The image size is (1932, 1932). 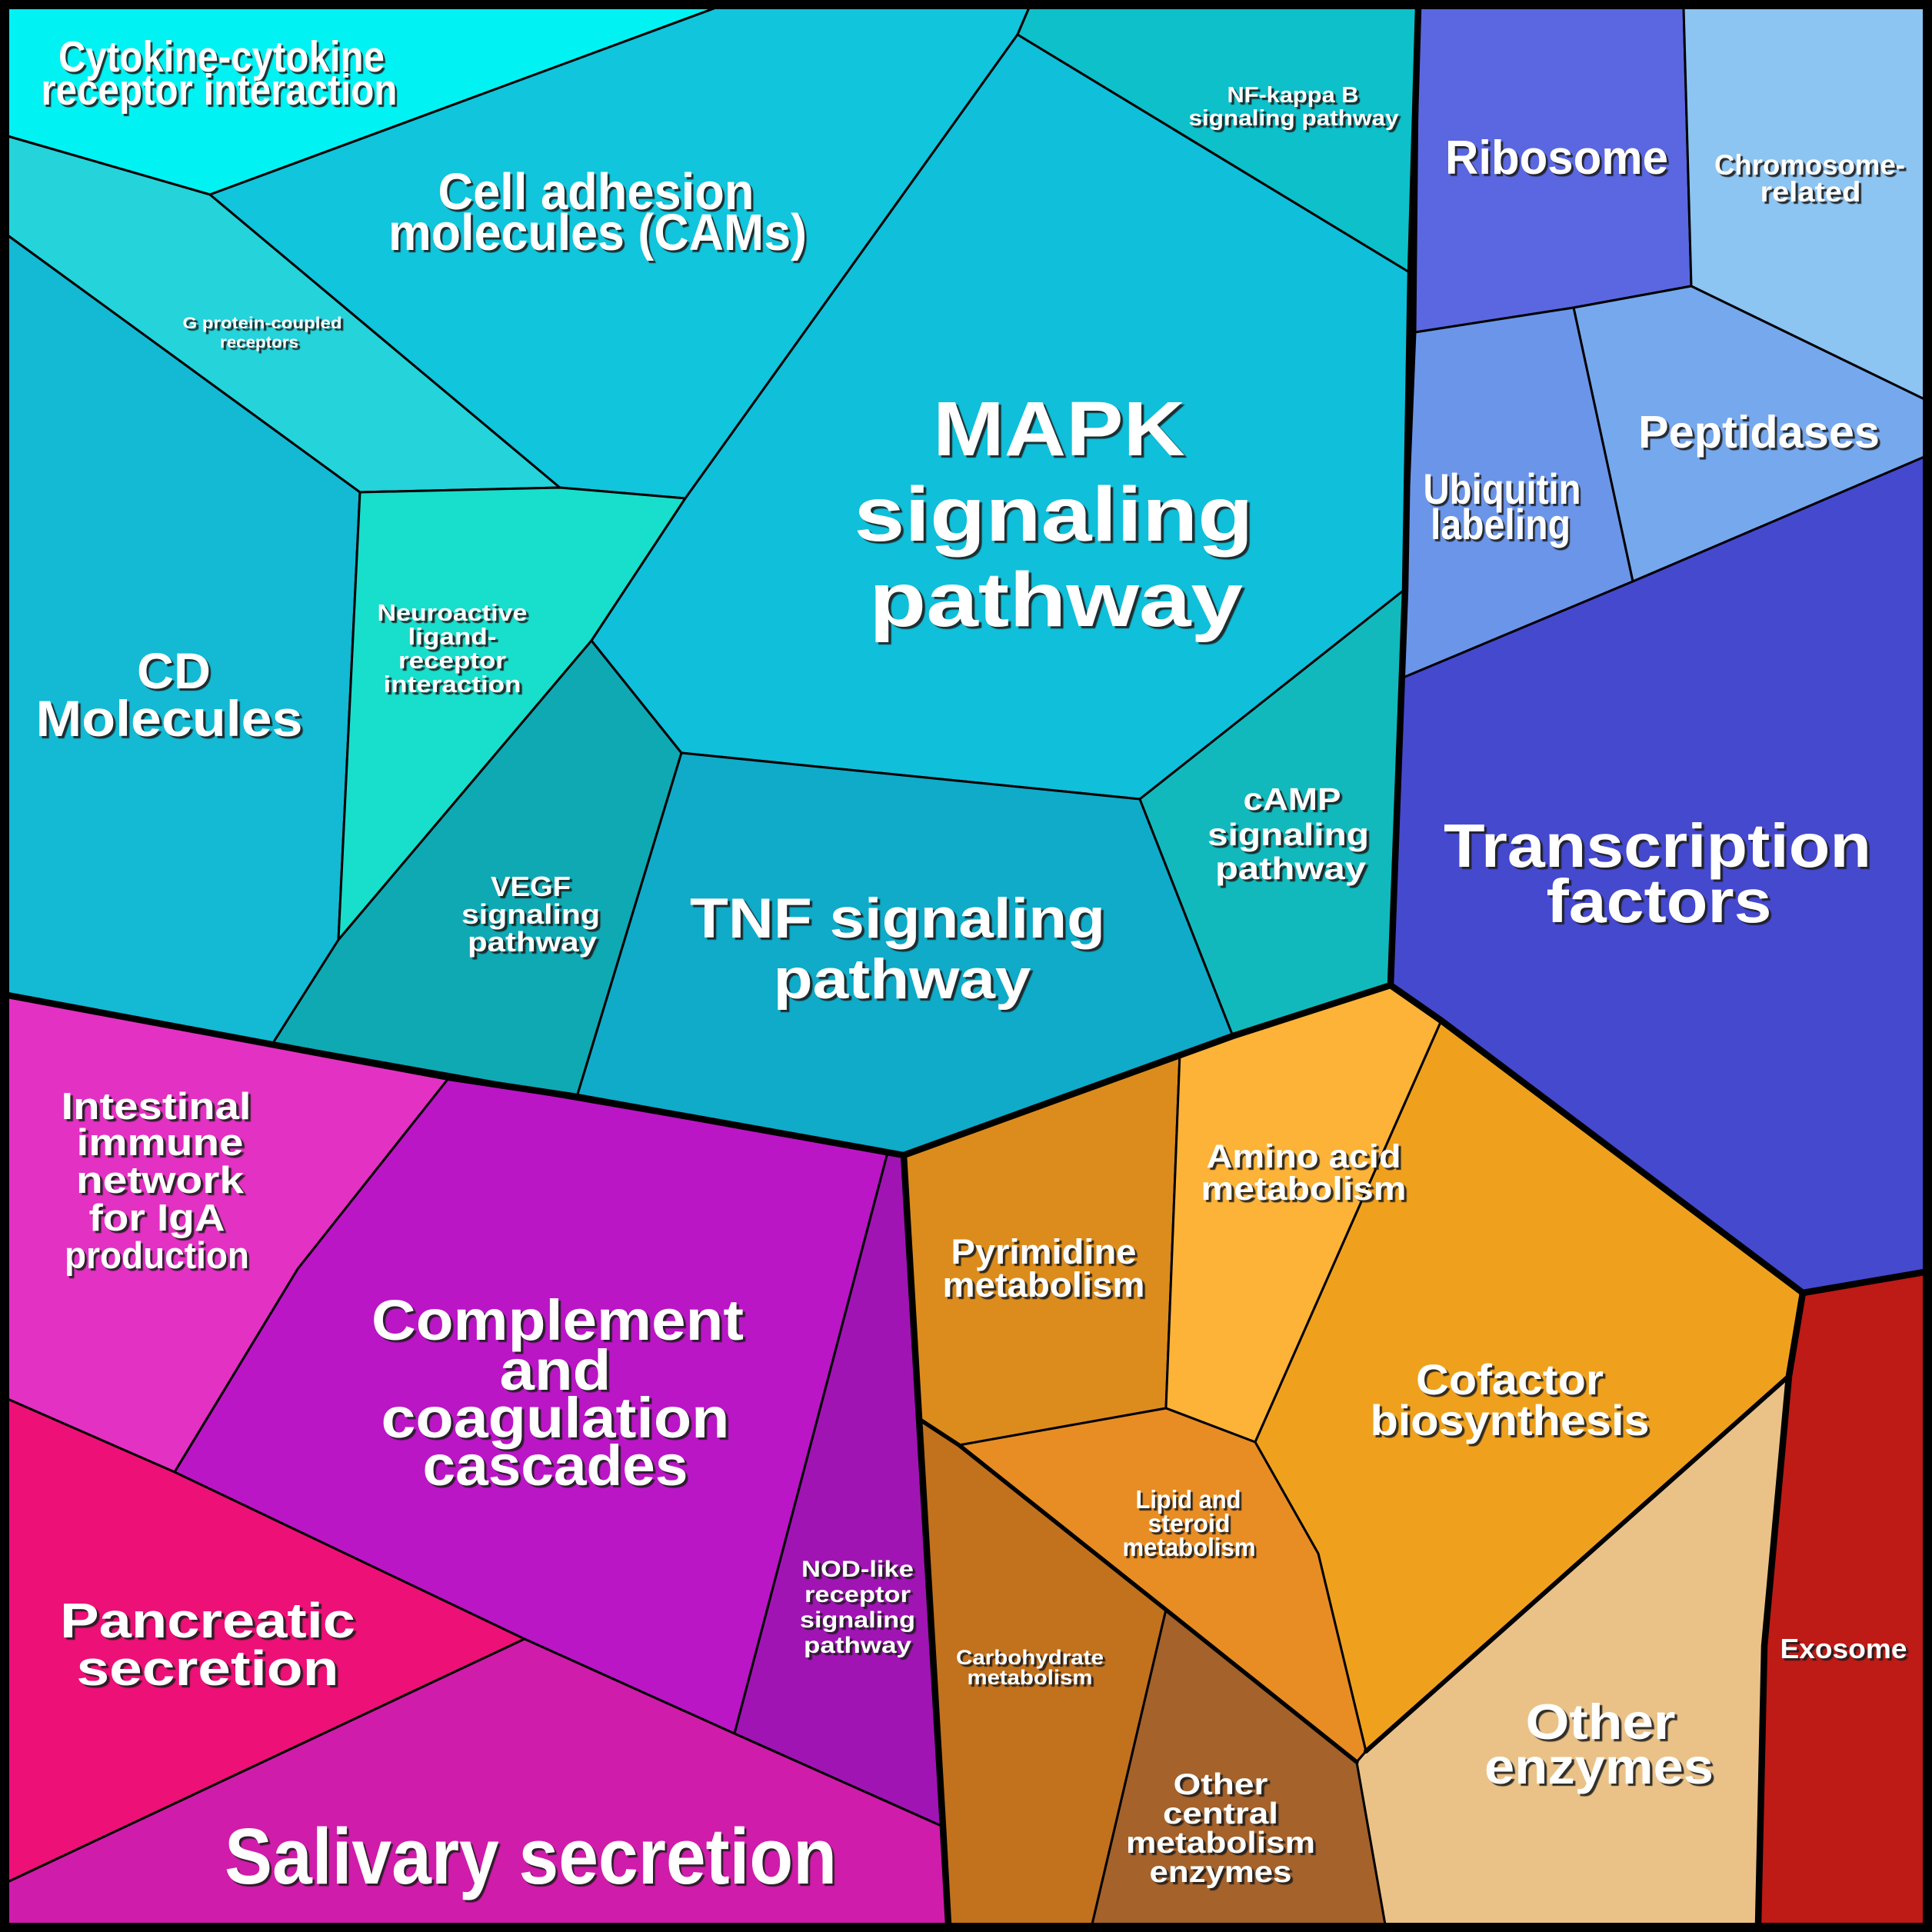 What do you see at coordinates (1501, 524) in the screenshot?
I see `svg-text: labeling` at bounding box center [1501, 524].